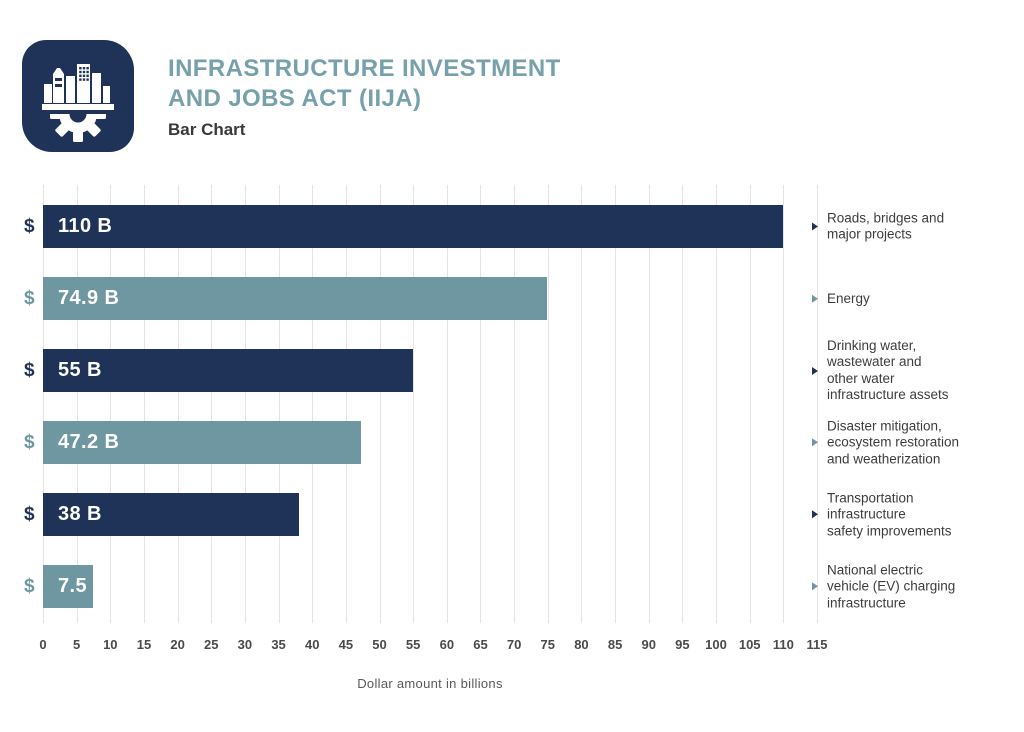 The image size is (1024, 732). What do you see at coordinates (29, 370) in the screenshot?
I see `dollar-sign-2: $` at bounding box center [29, 370].